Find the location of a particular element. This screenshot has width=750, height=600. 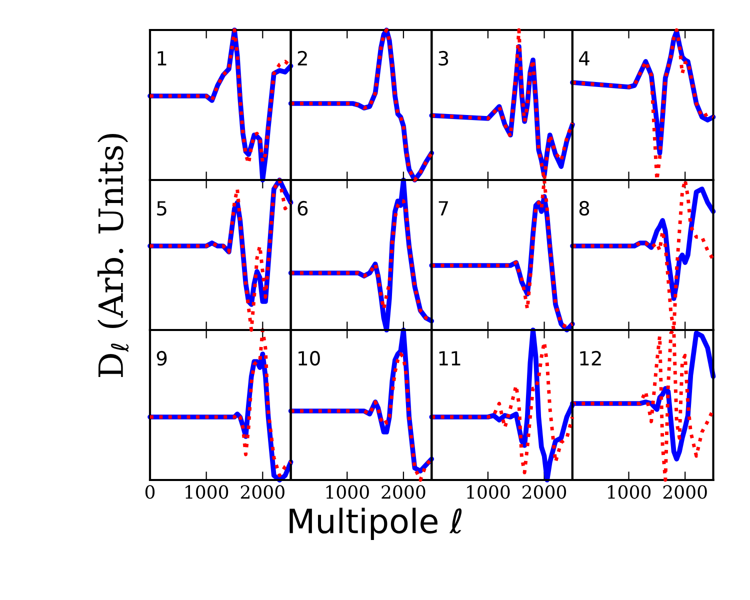

text: 2 is located at coordinates (302, 58).